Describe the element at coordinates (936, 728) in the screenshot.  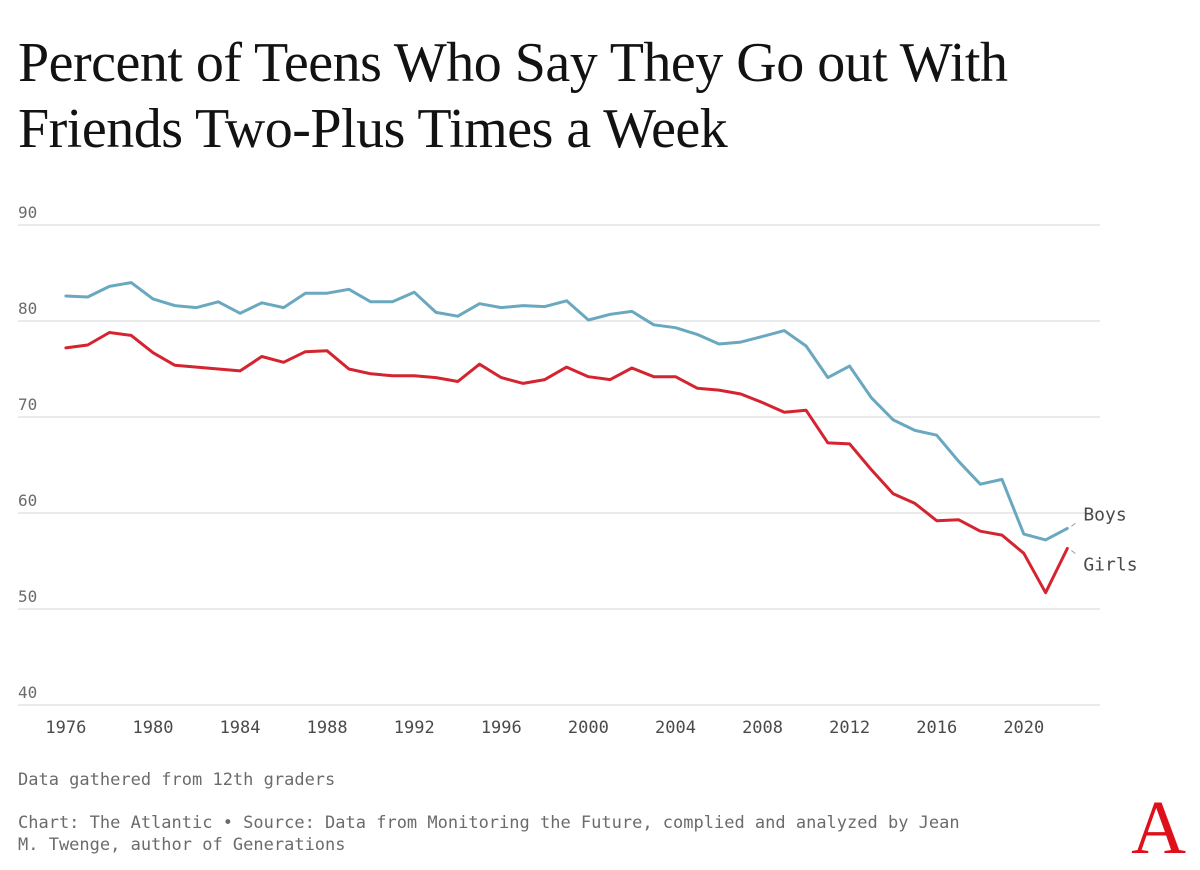
I see `x-tick-label: 2016` at that location.